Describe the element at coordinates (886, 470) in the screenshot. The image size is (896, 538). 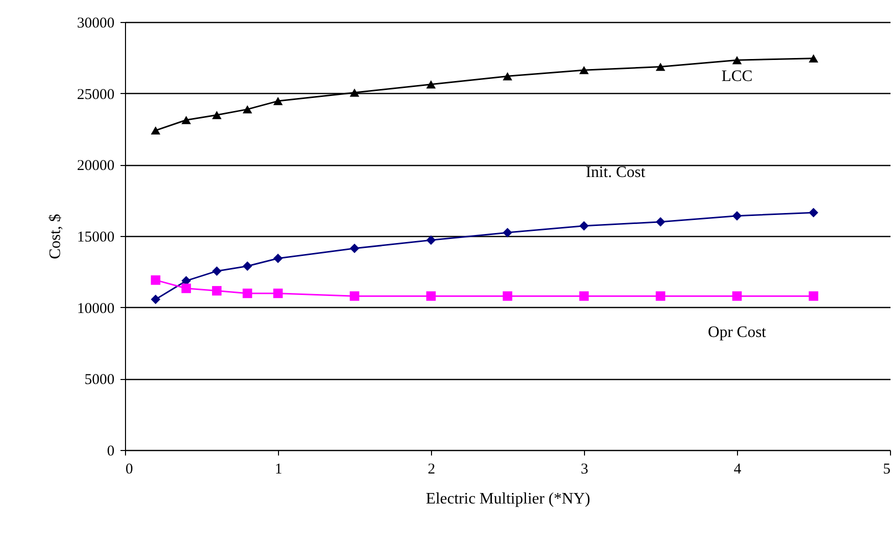
I see `x-tick-label: 5` at that location.